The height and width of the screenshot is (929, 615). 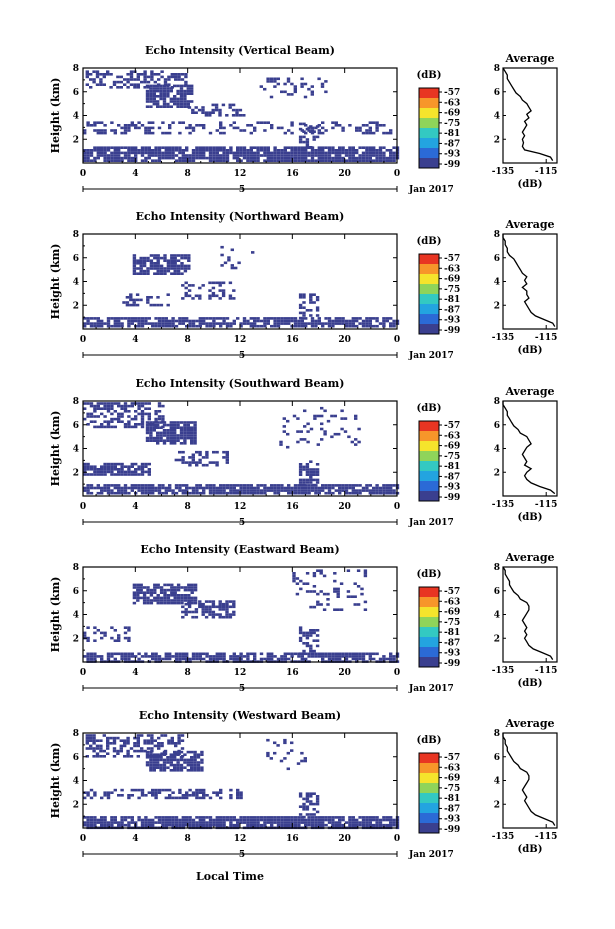 I want to click on colorbar-tick-label: -75, so click(x=452, y=290).